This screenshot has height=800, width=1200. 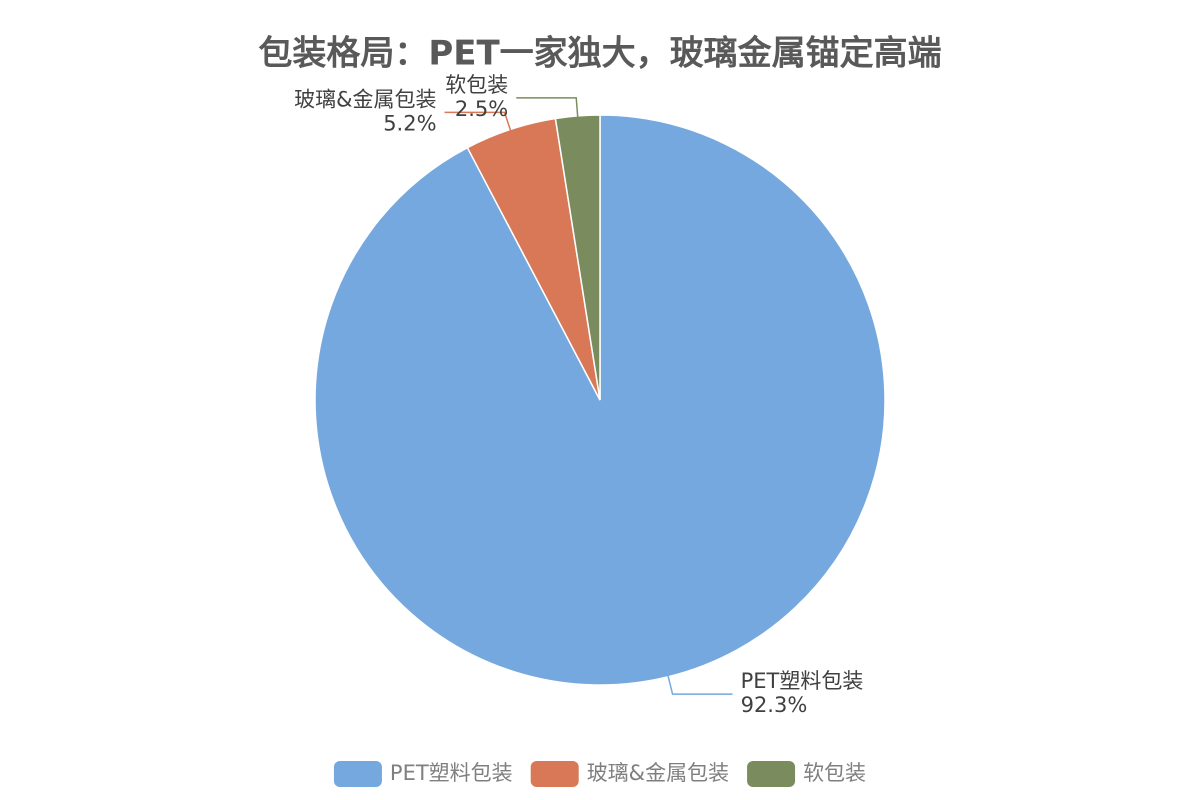 I want to click on legend-label: 玻璃&金属包装, so click(x=658, y=773).